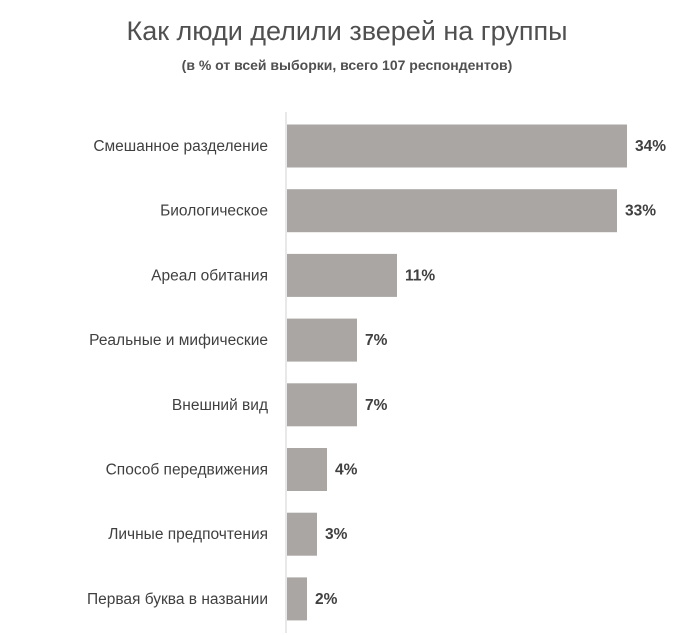 The image size is (694, 635). Describe the element at coordinates (180, 146) in the screenshot. I see `category-label: Смешанное разделение` at that location.